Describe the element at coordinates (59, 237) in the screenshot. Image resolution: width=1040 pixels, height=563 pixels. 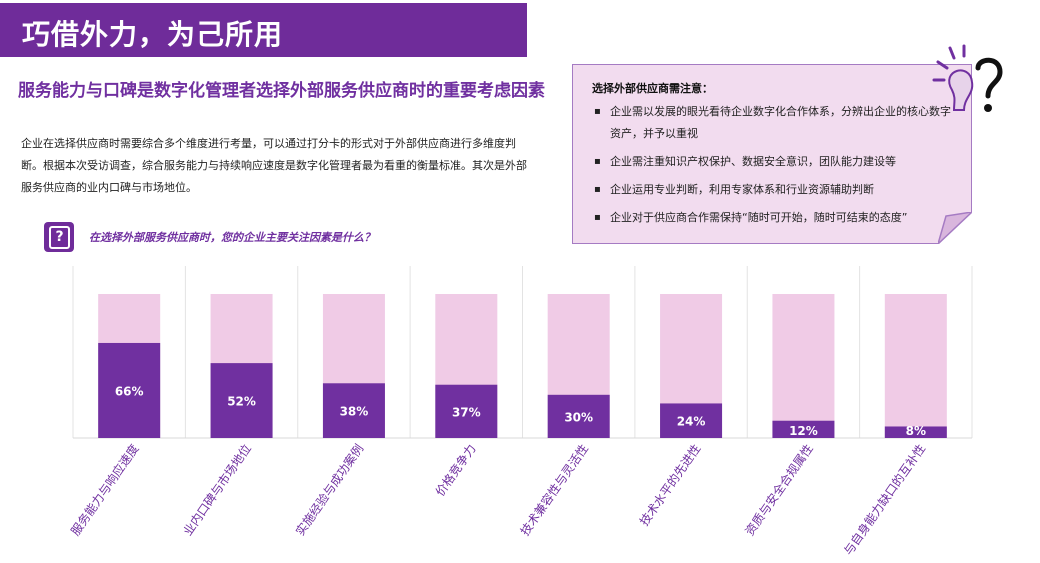
I see `question-mark-icon: ?` at that location.